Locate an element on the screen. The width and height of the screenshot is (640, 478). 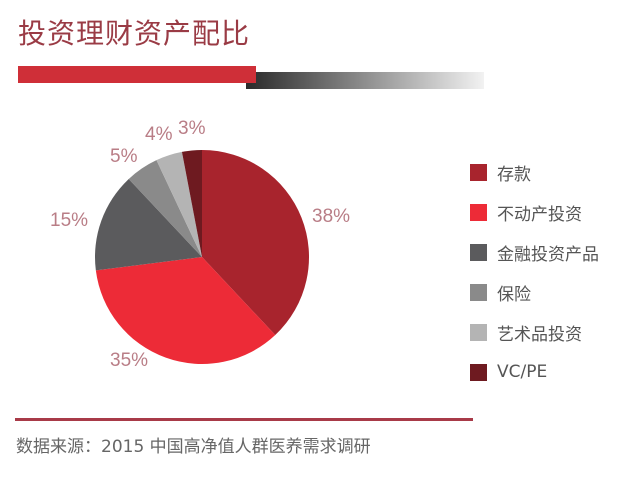
slice-label-deposit: 38% is located at coordinates (331, 216).